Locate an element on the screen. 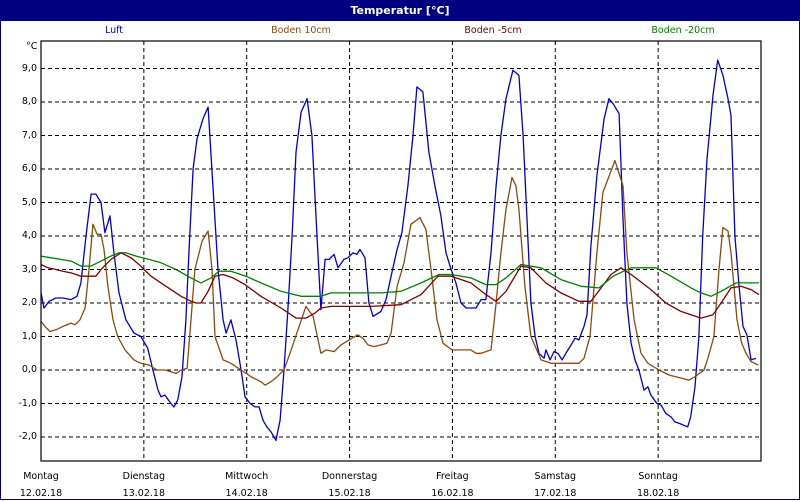  x-tick-date: 17.02.18 is located at coordinates (555, 493).